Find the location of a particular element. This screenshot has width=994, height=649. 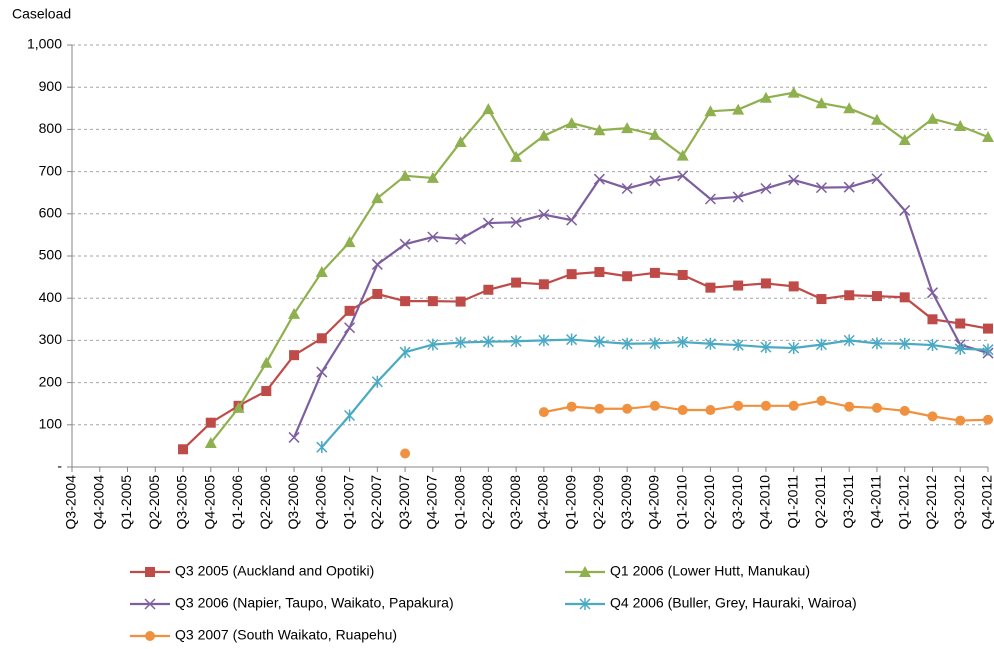

x-tick-label: Q4-2007 is located at coordinates (432, 502).